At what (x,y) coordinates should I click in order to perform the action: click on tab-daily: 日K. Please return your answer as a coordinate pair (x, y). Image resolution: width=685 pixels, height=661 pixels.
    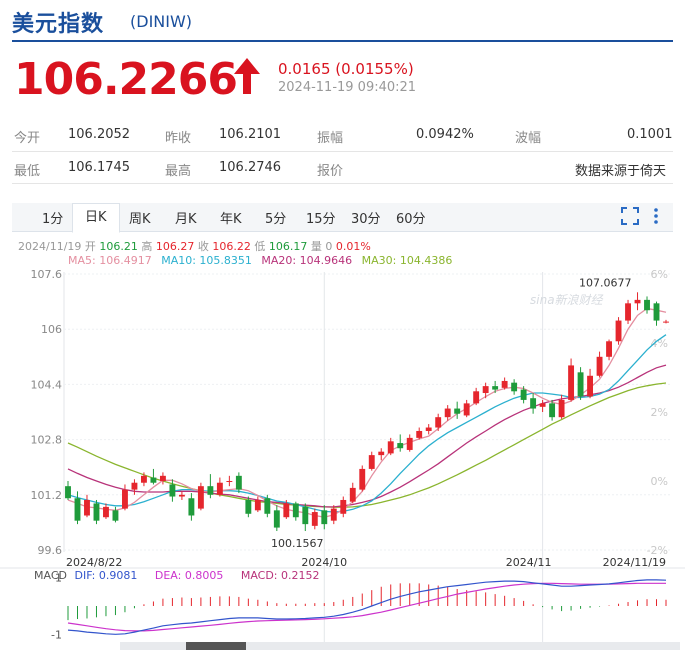
    Looking at the image, I should click on (96, 218).